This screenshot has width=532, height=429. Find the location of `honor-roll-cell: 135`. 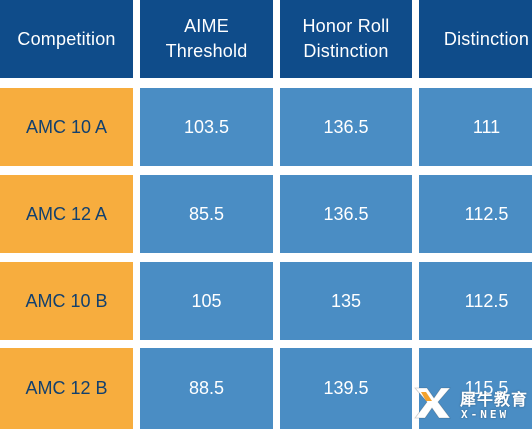

honor-roll-cell: 135 is located at coordinates (346, 301).